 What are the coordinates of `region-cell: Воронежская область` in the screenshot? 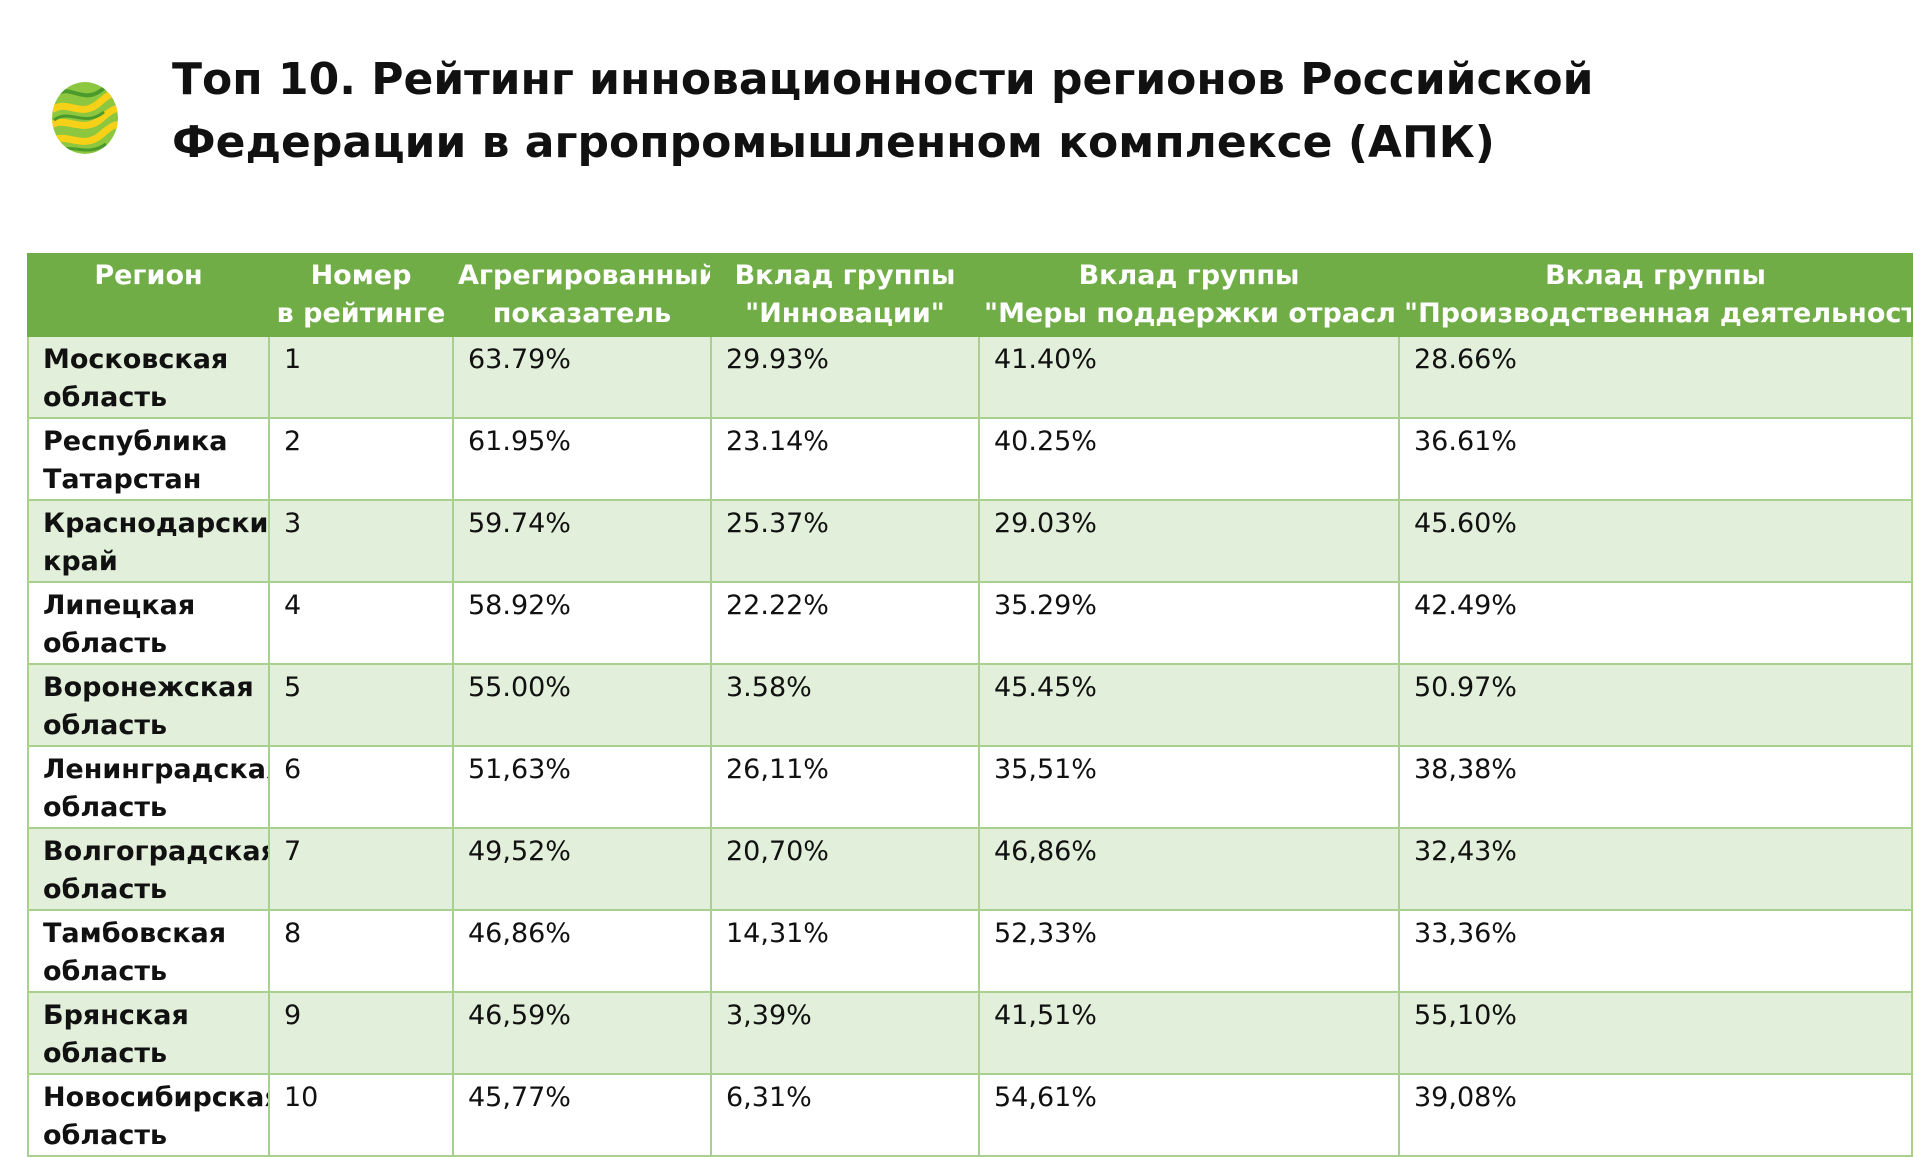 It's located at (148, 705).